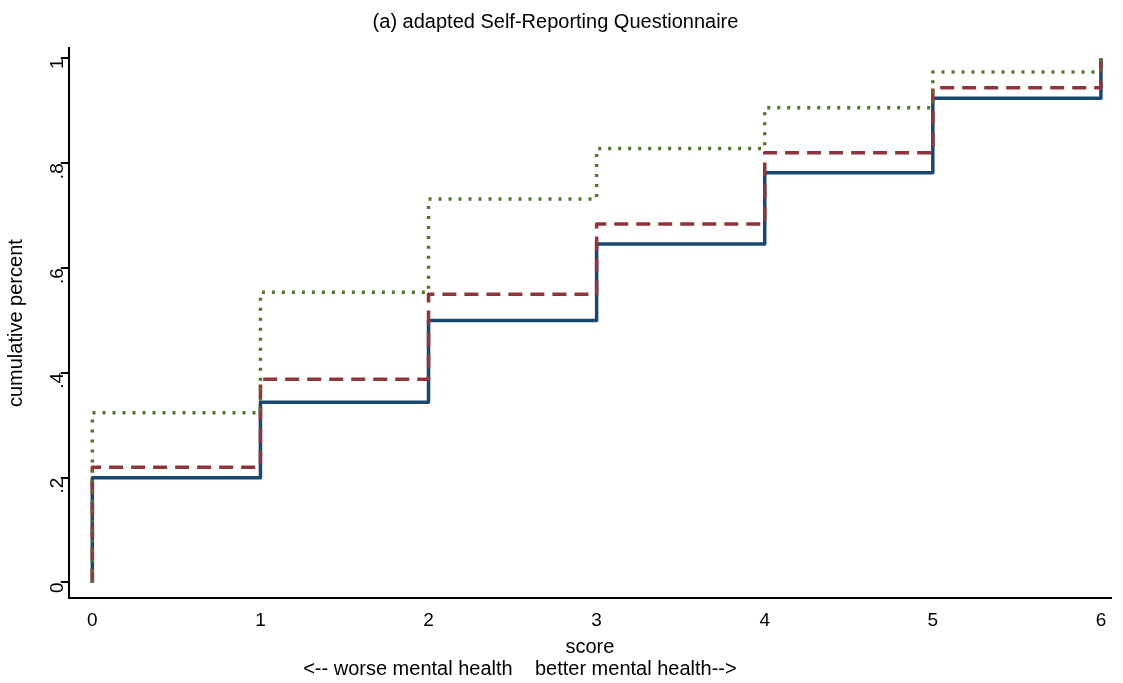  What do you see at coordinates (57, 588) in the screenshot?
I see `y-tick-label: 0` at bounding box center [57, 588].